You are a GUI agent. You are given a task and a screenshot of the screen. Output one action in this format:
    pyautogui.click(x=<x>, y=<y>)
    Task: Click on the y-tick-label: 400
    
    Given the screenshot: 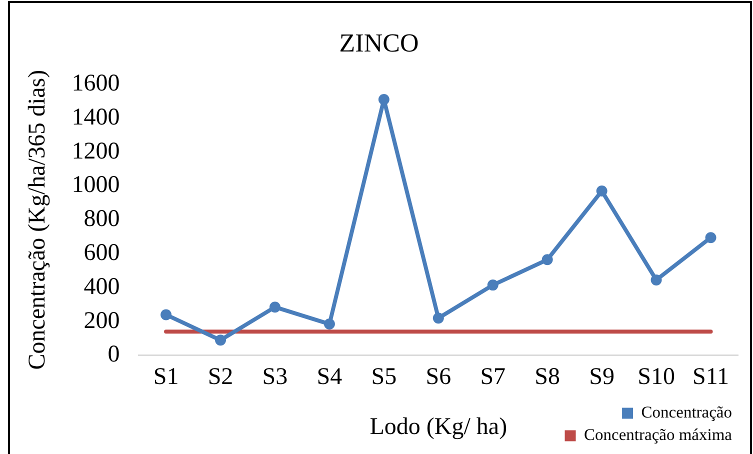 What is the action you would take?
    pyautogui.click(x=102, y=287)
    